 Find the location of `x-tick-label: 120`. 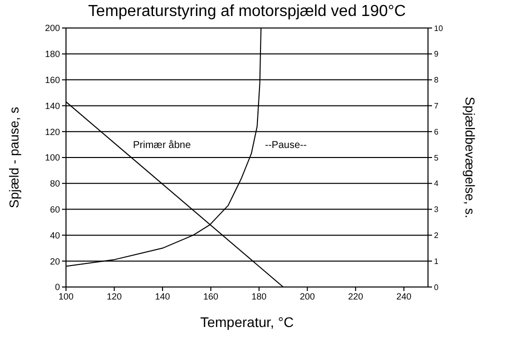

x-tick-label: 120 is located at coordinates (114, 296).